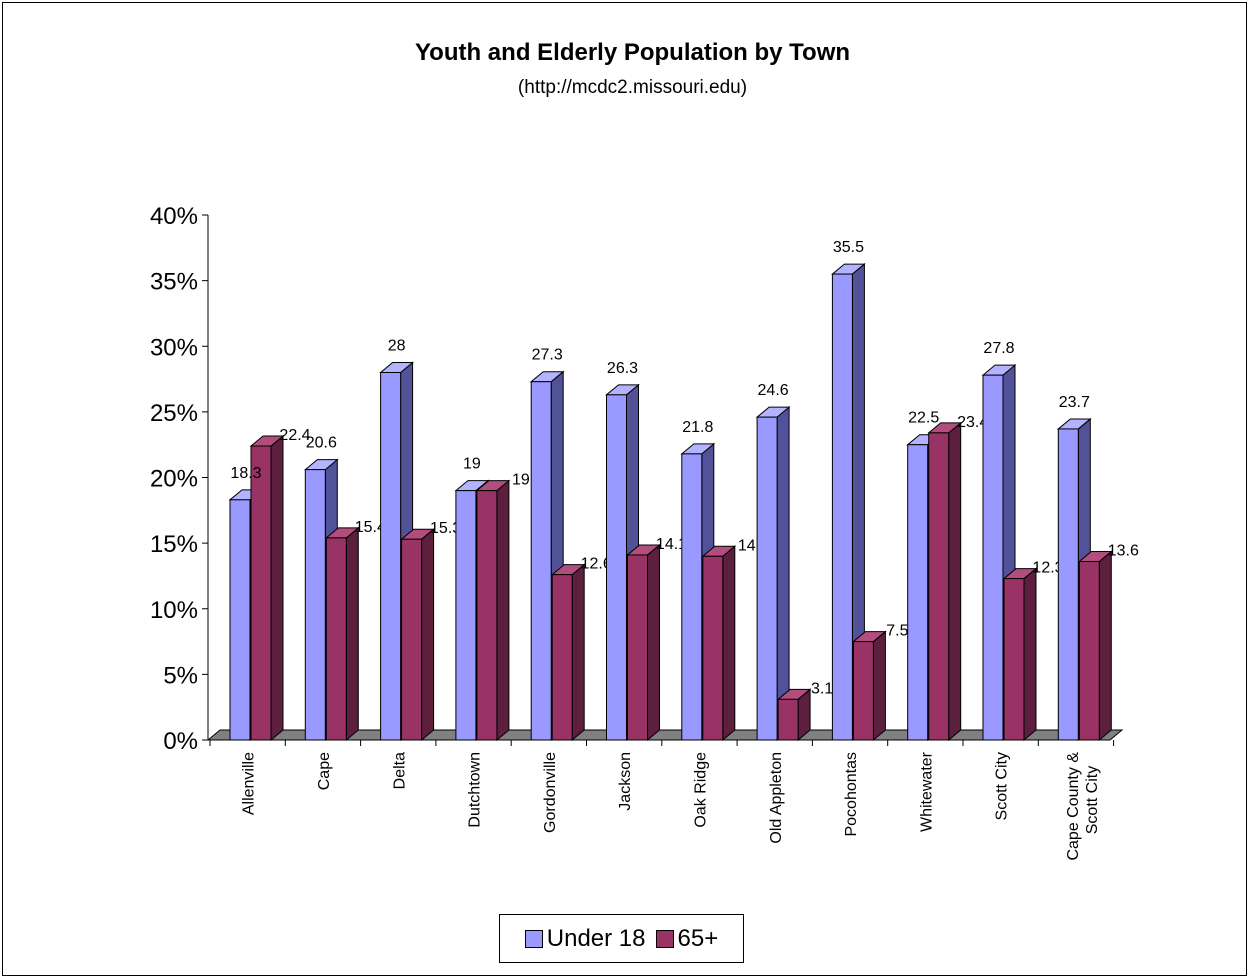 This screenshot has height=980, width=1251. What do you see at coordinates (174, 282) in the screenshot?
I see `y-tick-label: 35%` at bounding box center [174, 282].